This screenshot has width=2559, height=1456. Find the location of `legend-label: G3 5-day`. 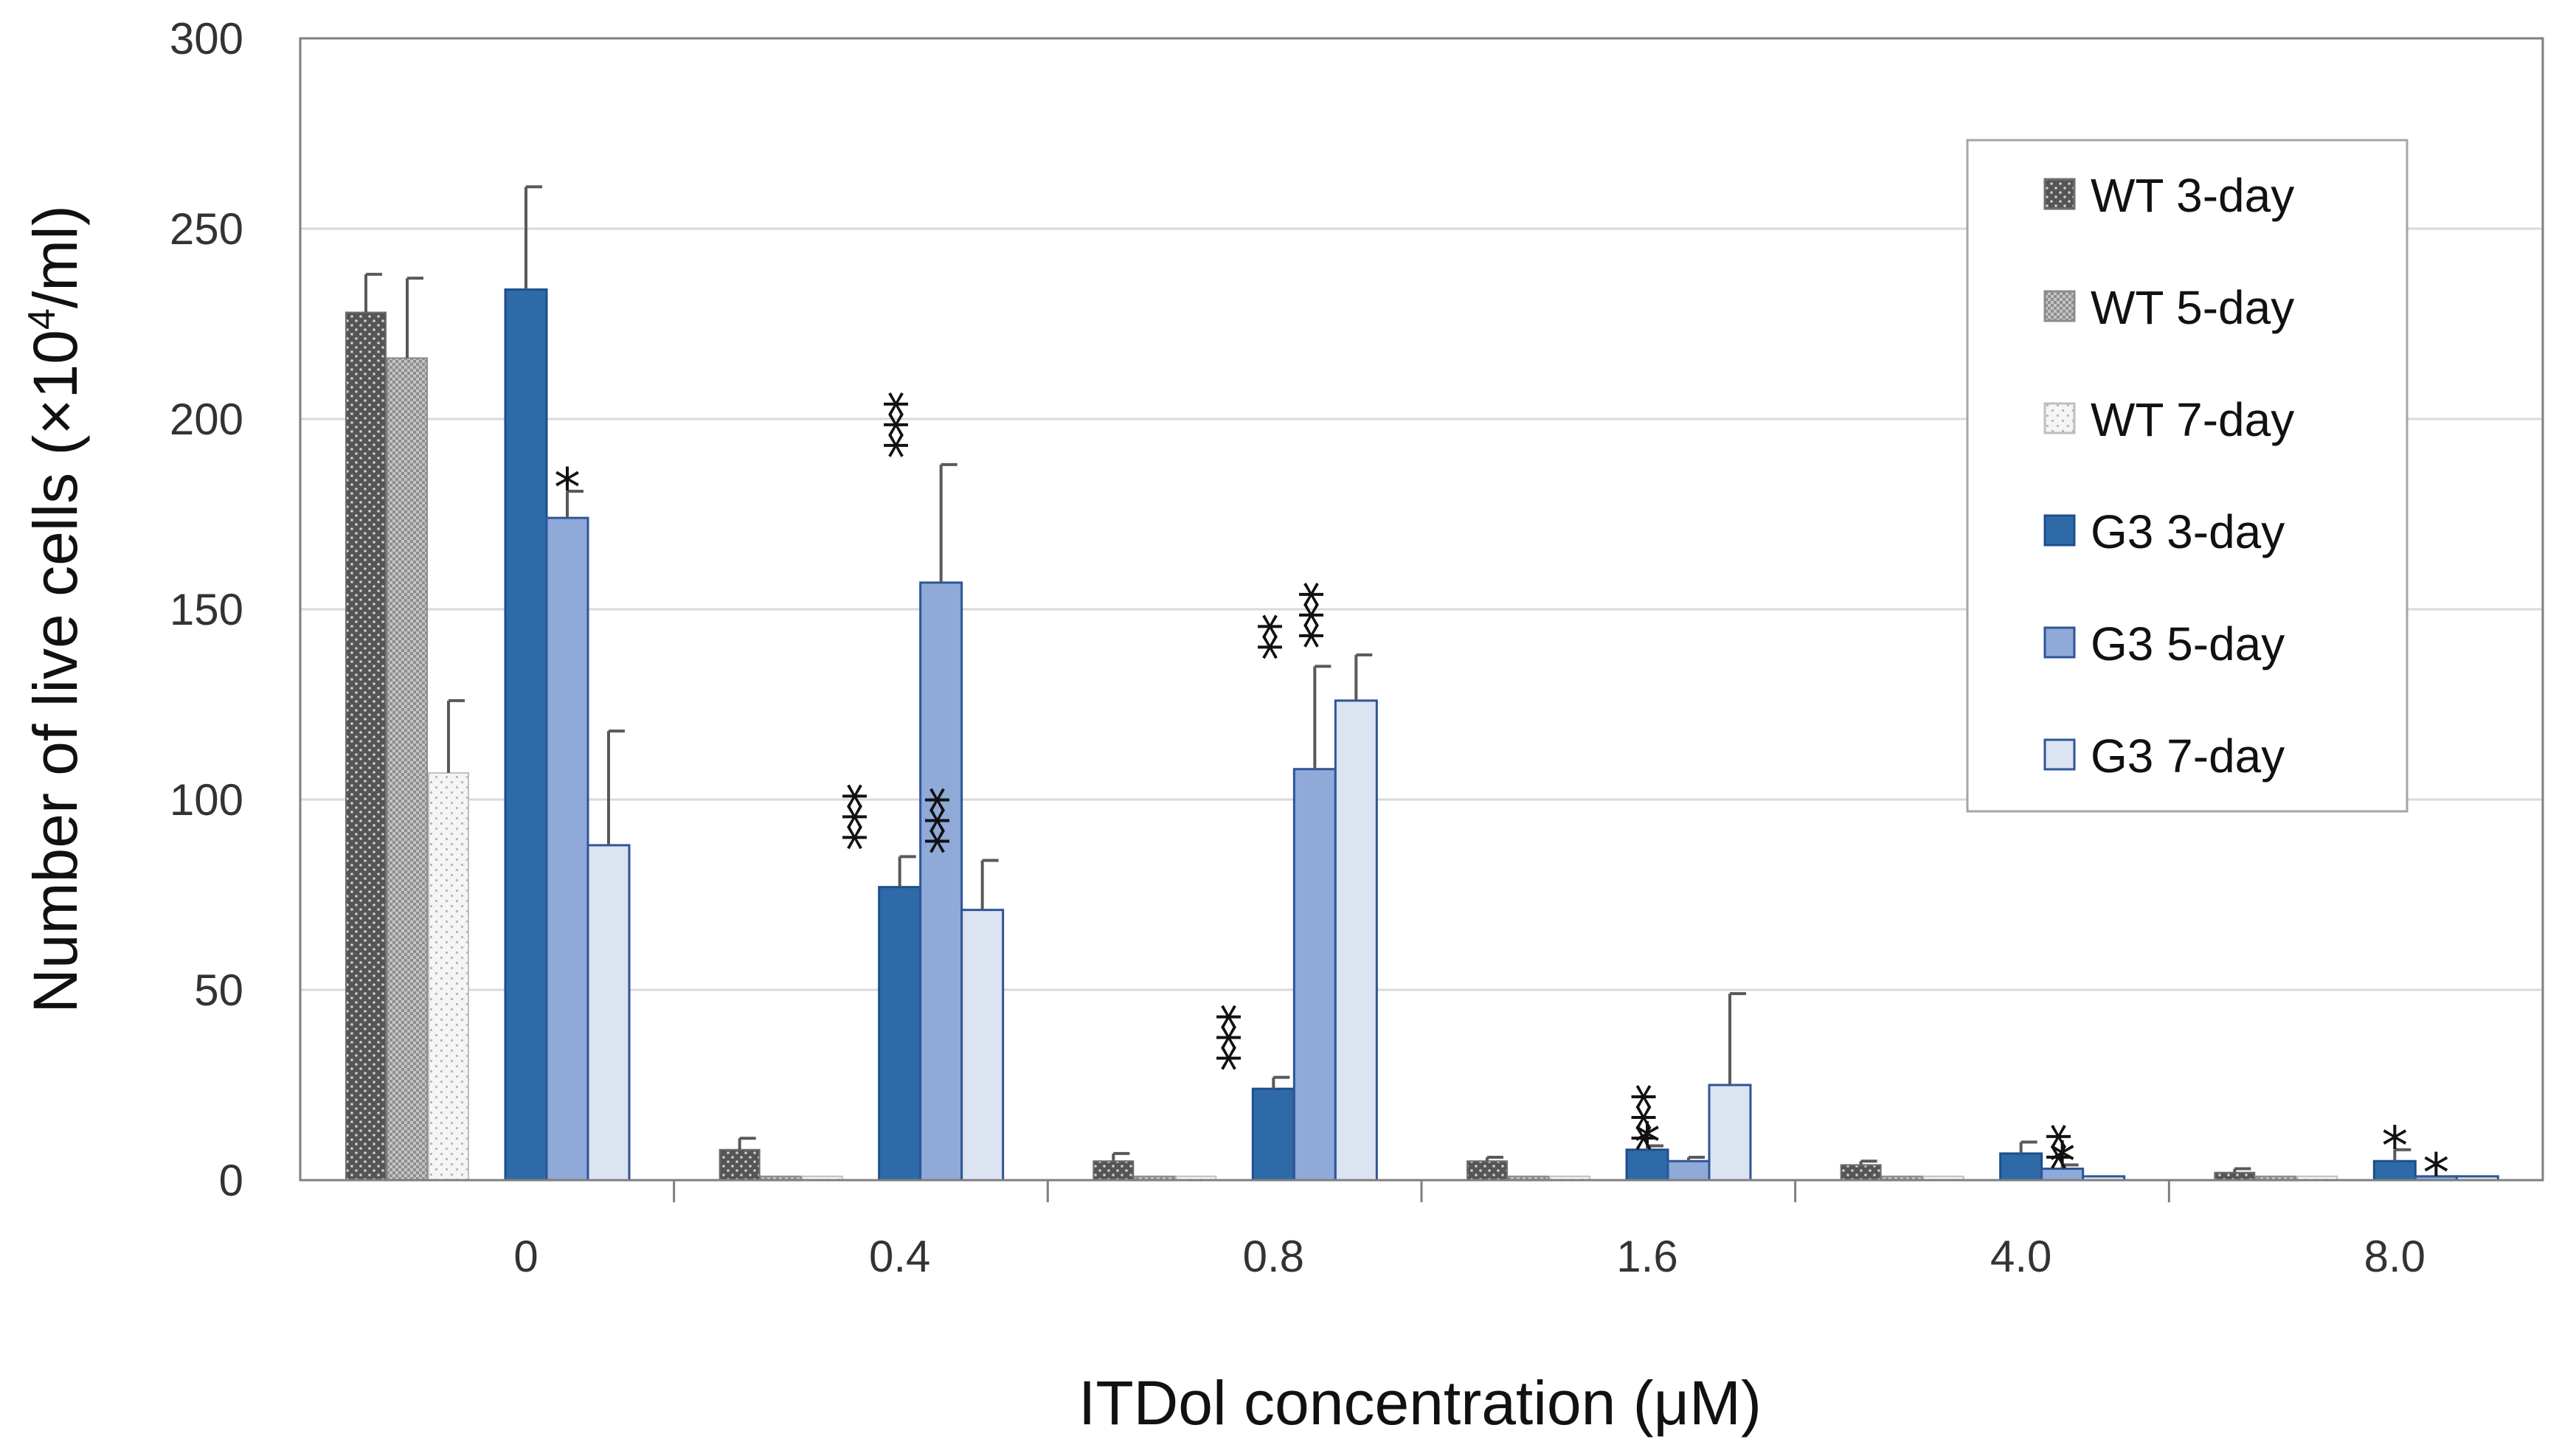

legend-label: G3 5-day is located at coordinates (2188, 643).